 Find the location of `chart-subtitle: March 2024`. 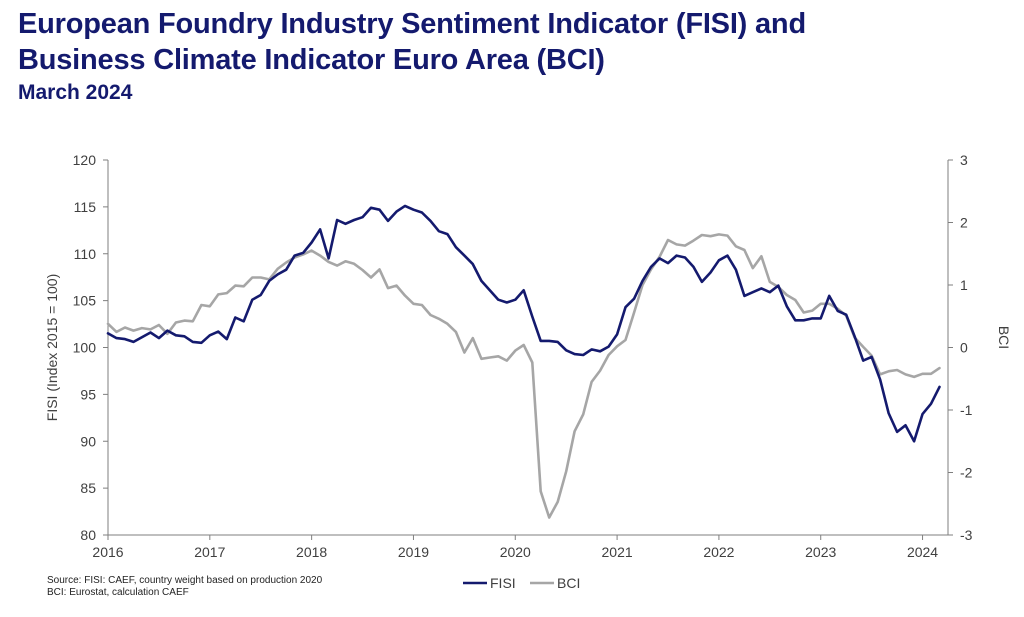

chart-subtitle: March 2024 is located at coordinates (75, 92).